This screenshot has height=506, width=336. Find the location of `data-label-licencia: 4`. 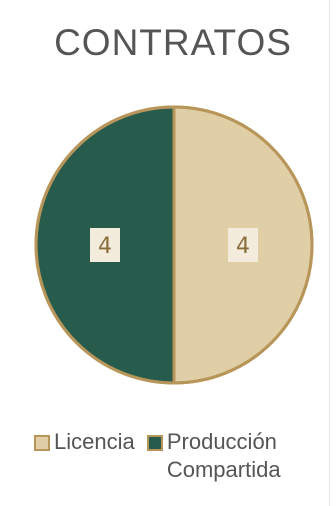

data-label-licencia: 4 is located at coordinates (243, 245).